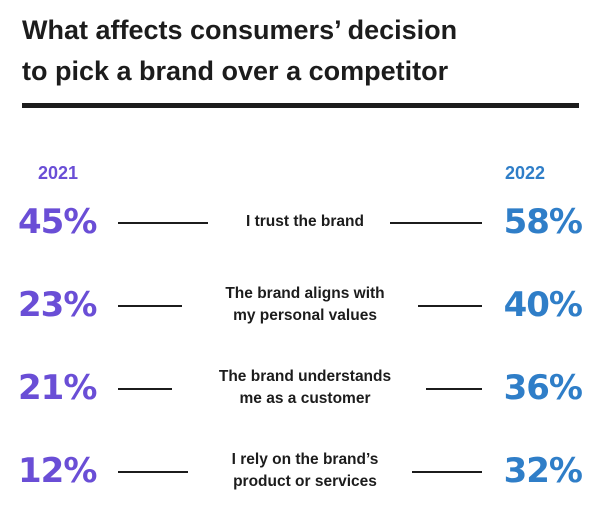 Image resolution: width=607 pixels, height=514 pixels. Describe the element at coordinates (525, 173) in the screenshot. I see `column-header-2022: 2022` at that location.